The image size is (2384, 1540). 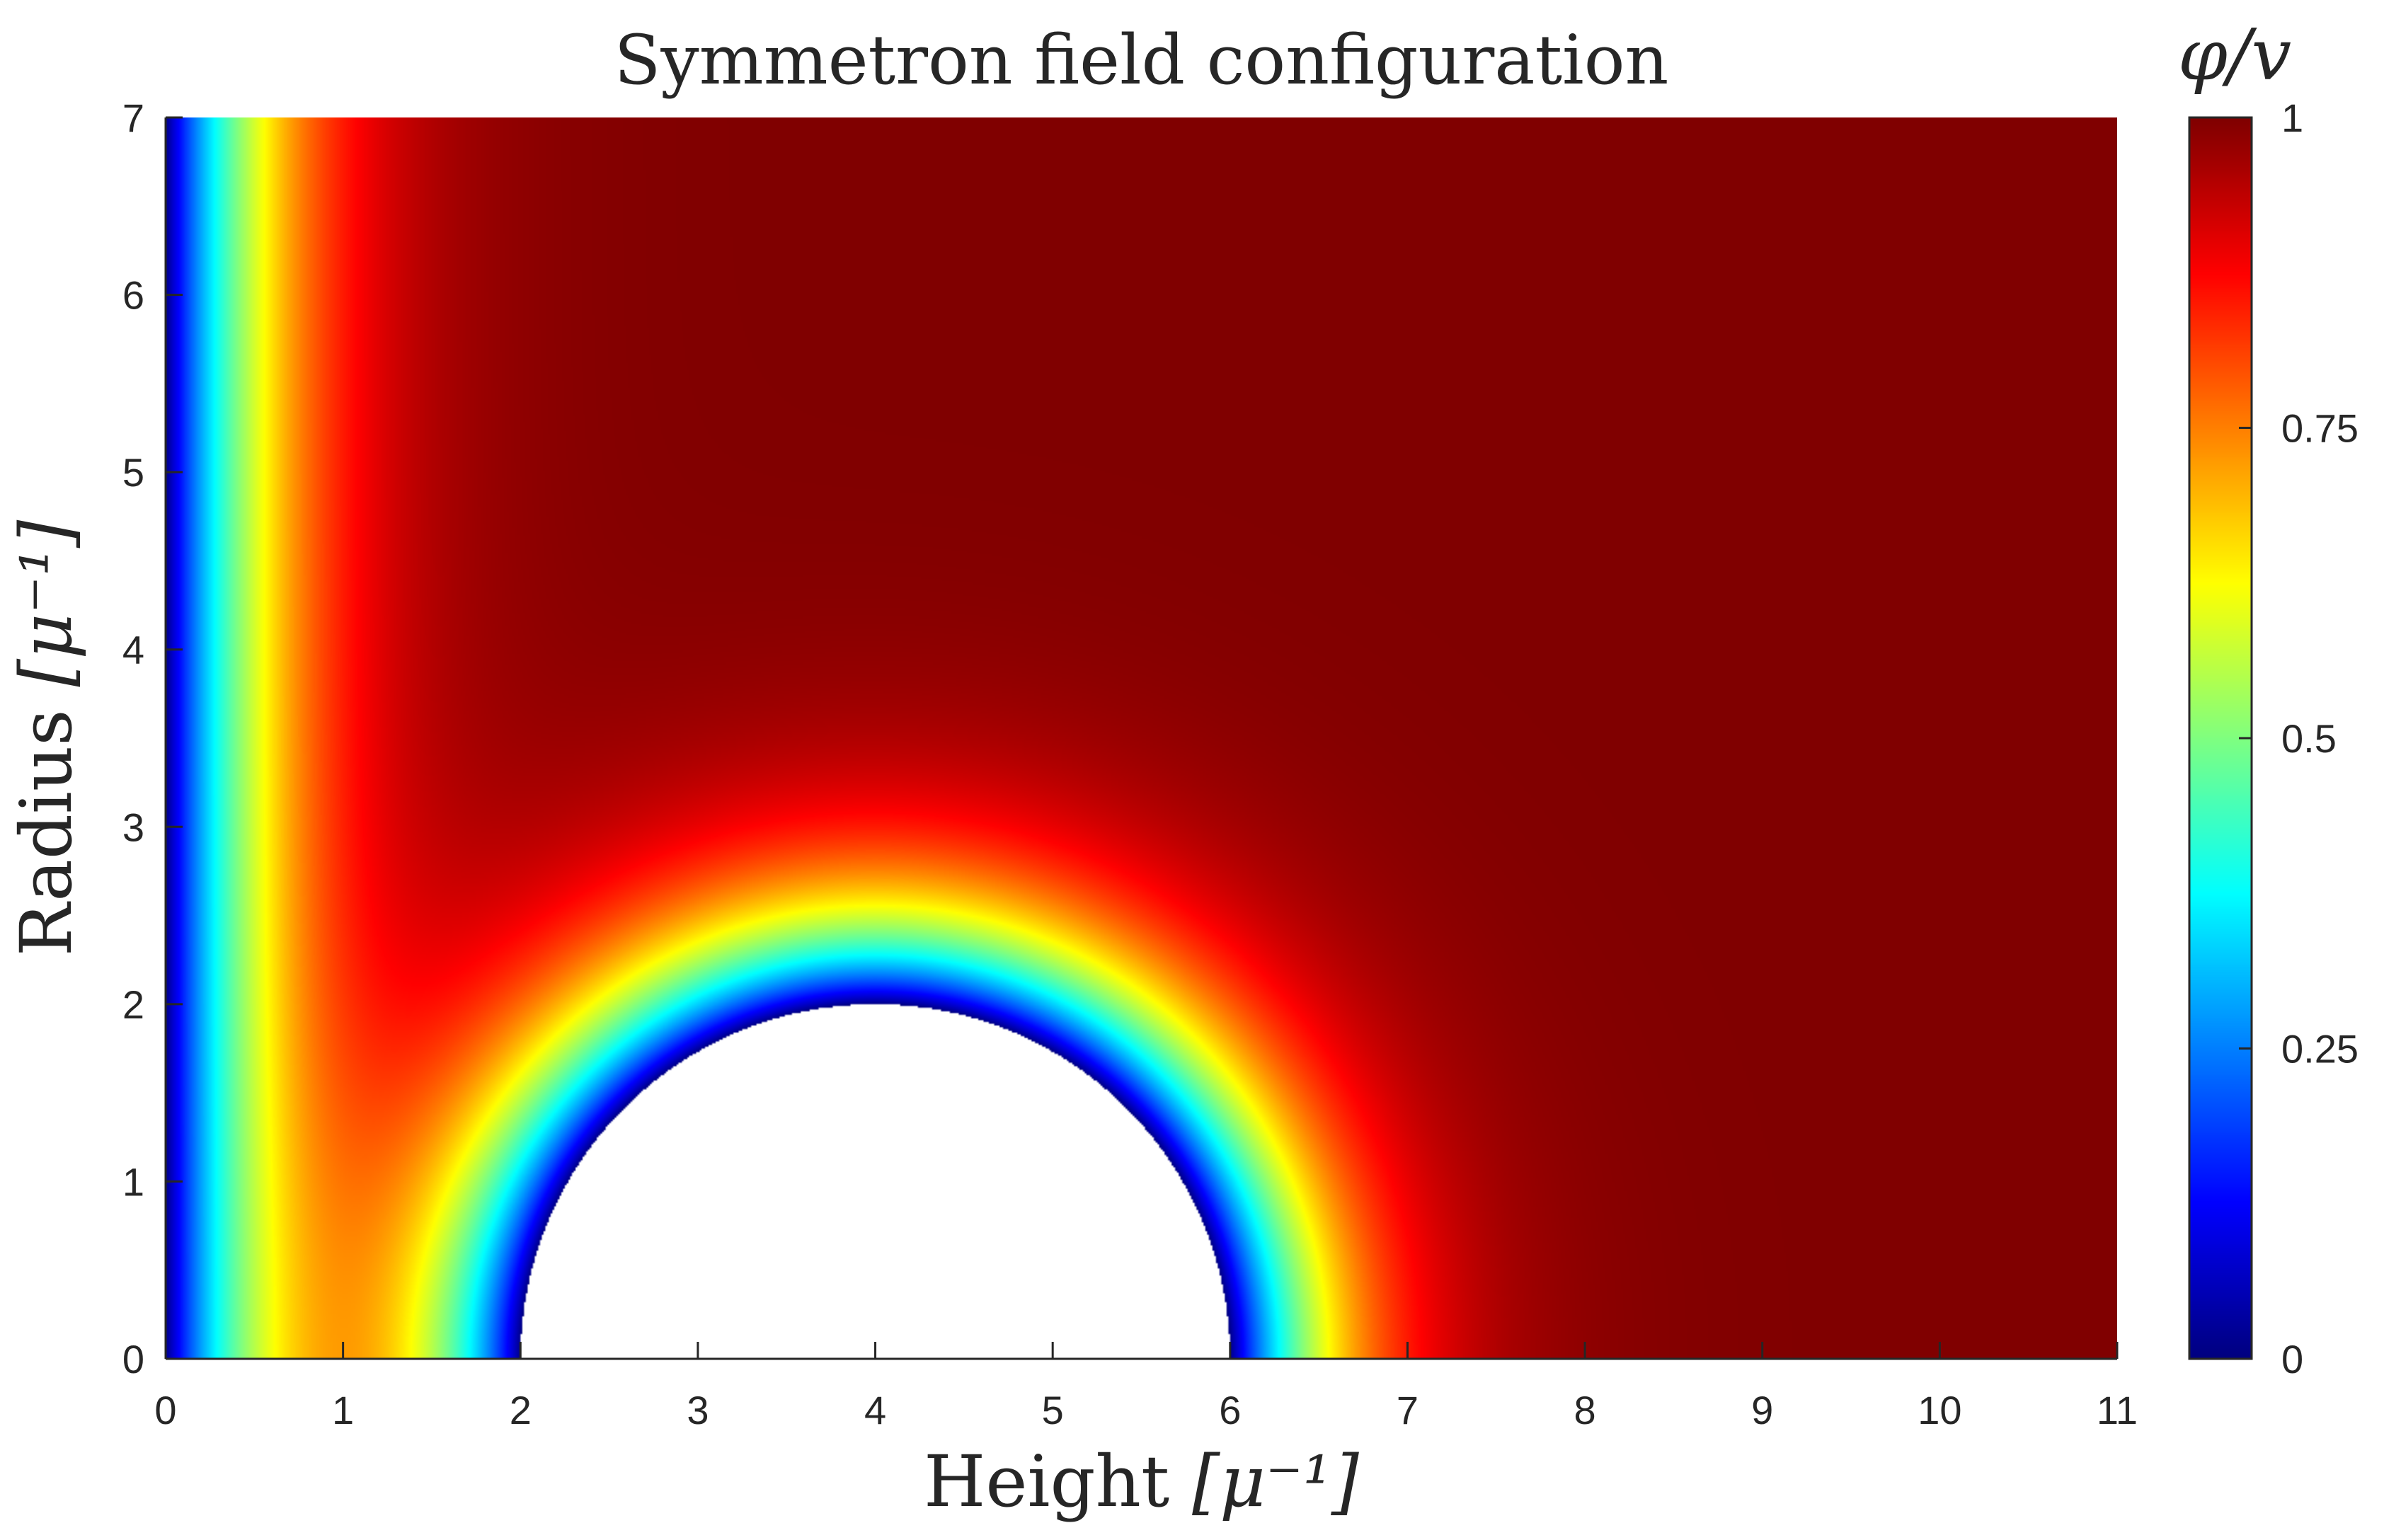 I want to click on y-tick-label: 0, so click(x=133, y=1359).